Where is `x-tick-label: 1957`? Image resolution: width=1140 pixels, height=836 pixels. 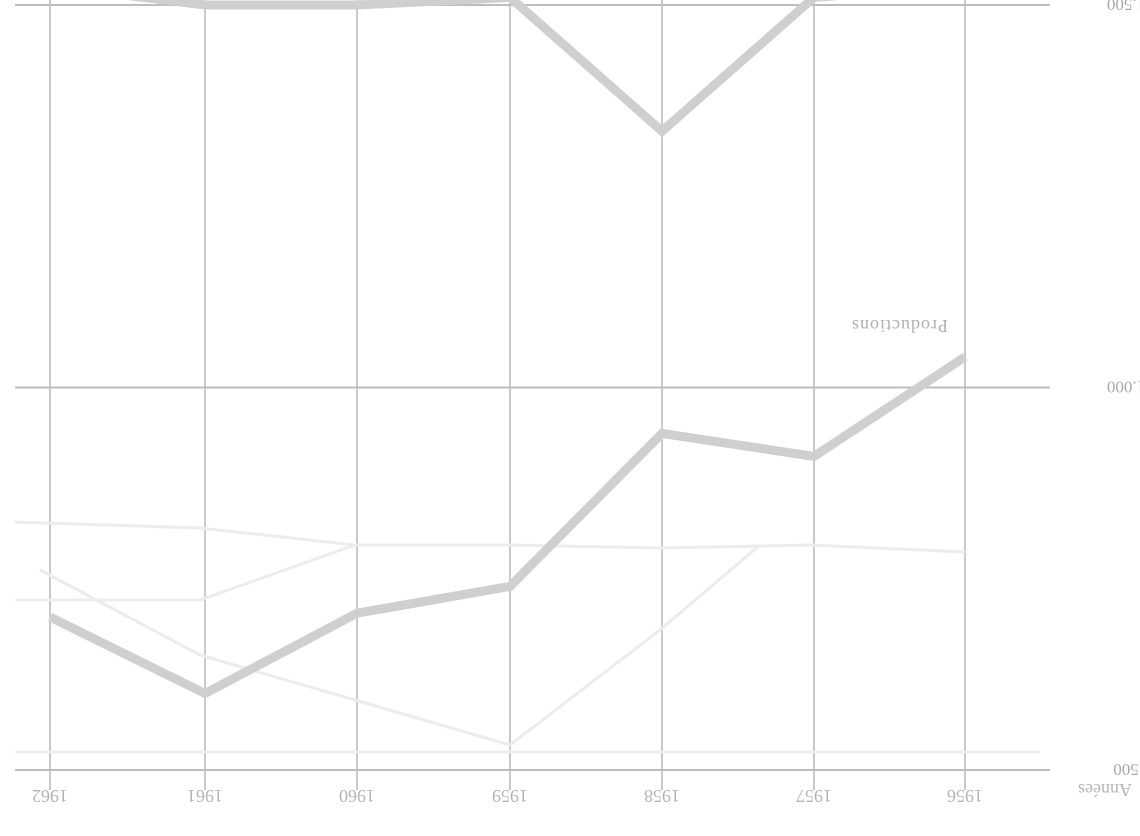
x-tick-label: 1957 is located at coordinates (814, 796).